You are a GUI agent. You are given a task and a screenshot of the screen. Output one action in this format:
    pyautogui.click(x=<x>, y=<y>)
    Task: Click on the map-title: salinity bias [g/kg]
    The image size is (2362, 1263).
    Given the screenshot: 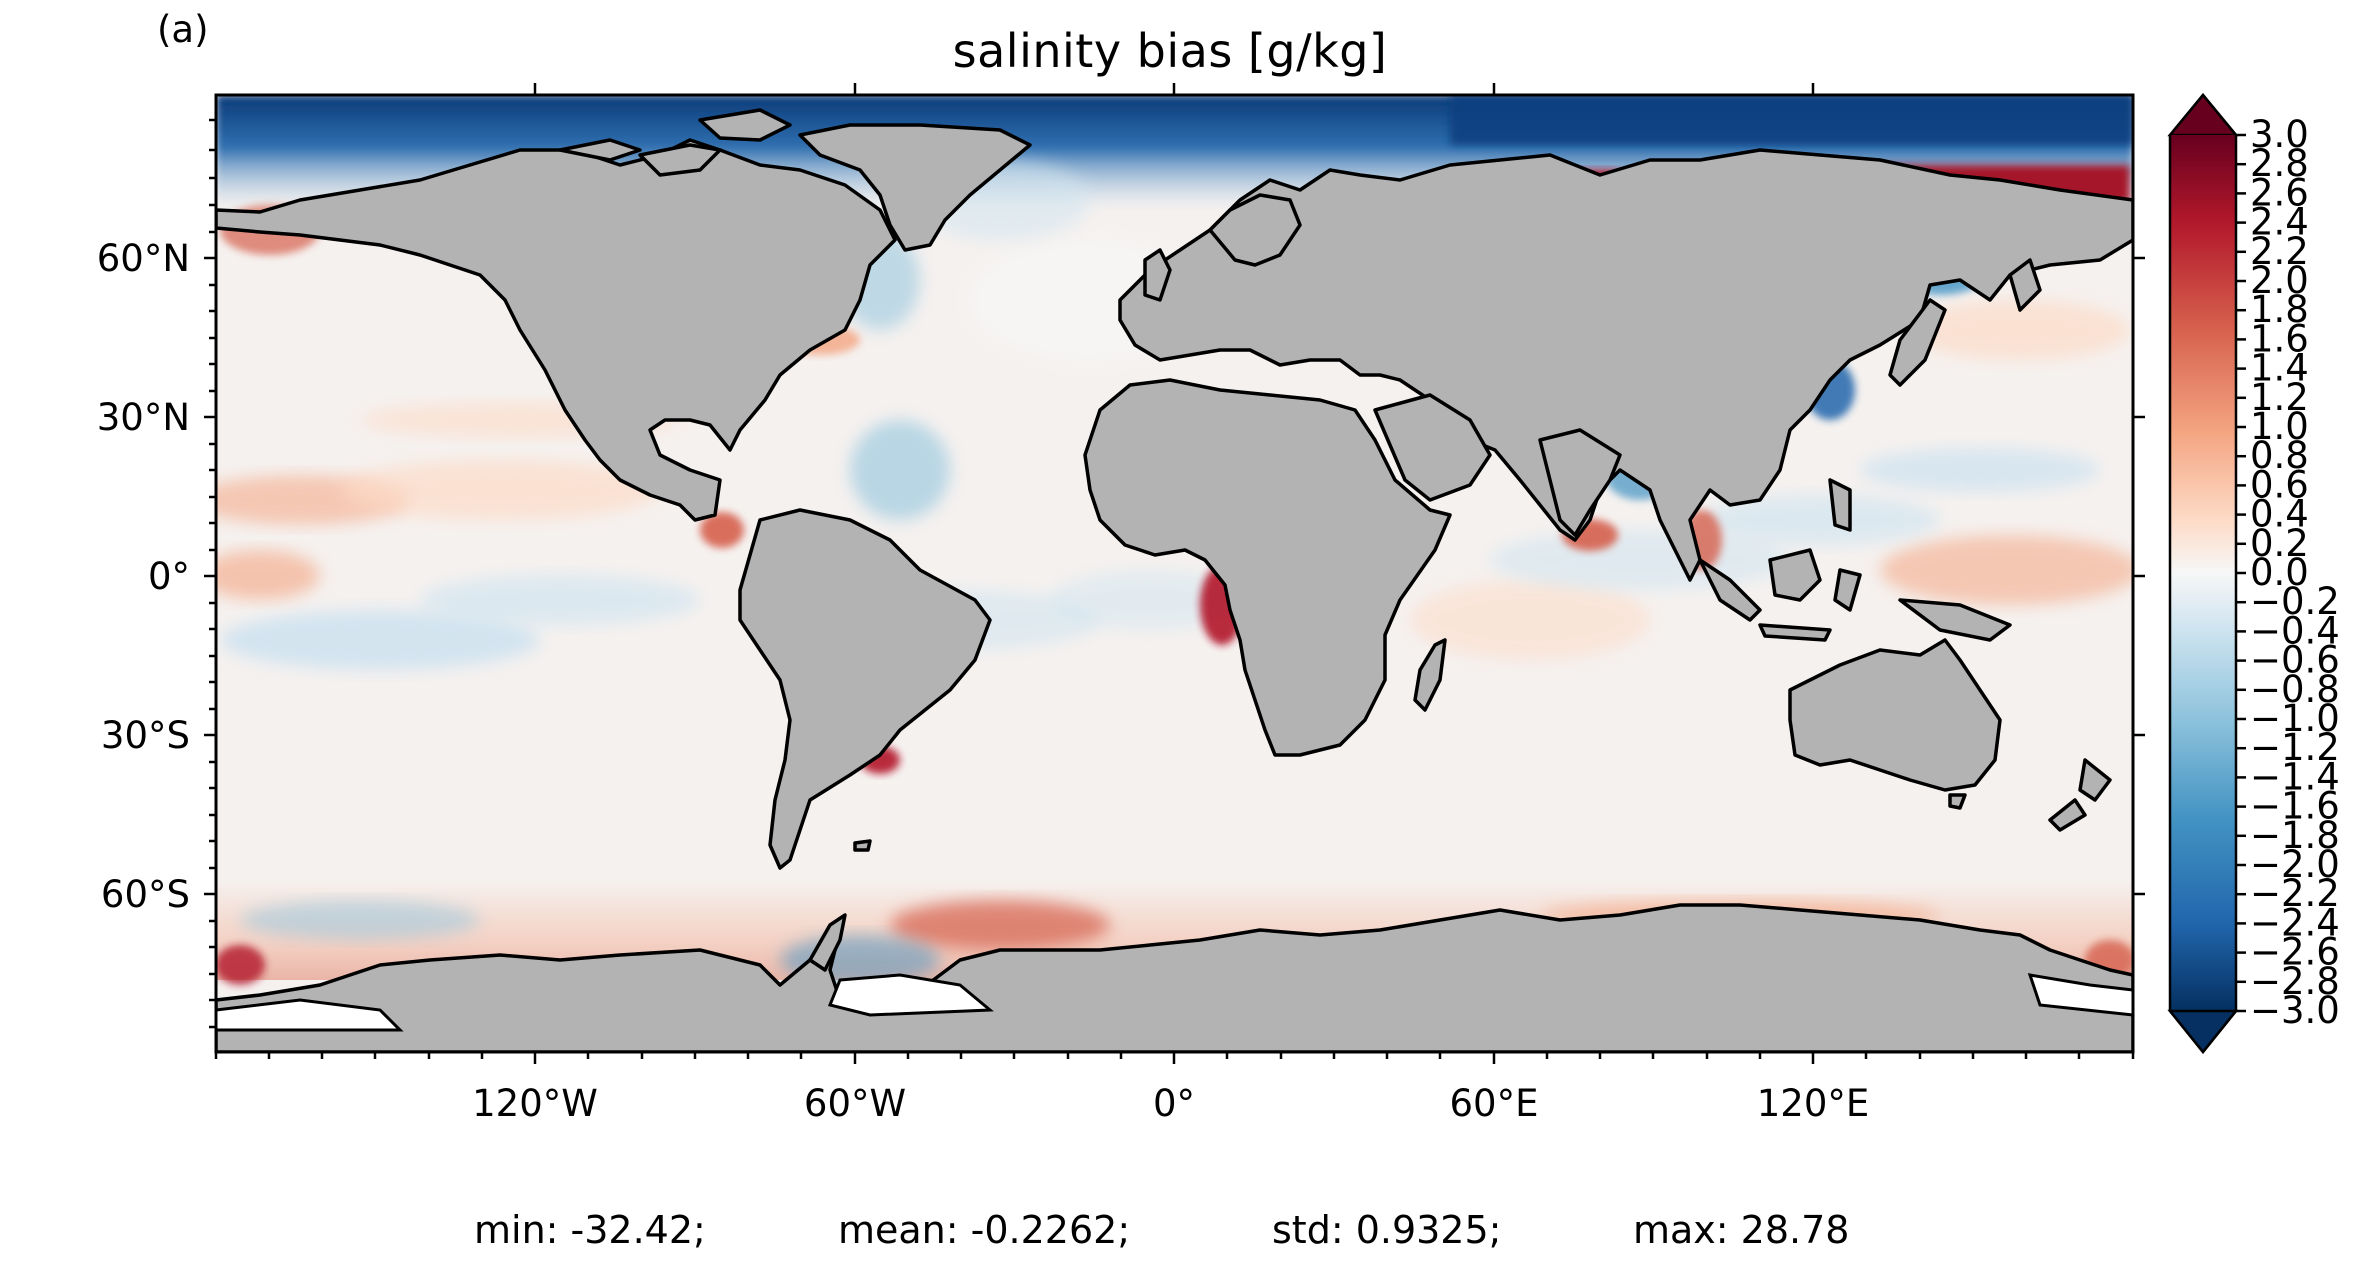 What is the action you would take?
    pyautogui.click(x=1170, y=51)
    